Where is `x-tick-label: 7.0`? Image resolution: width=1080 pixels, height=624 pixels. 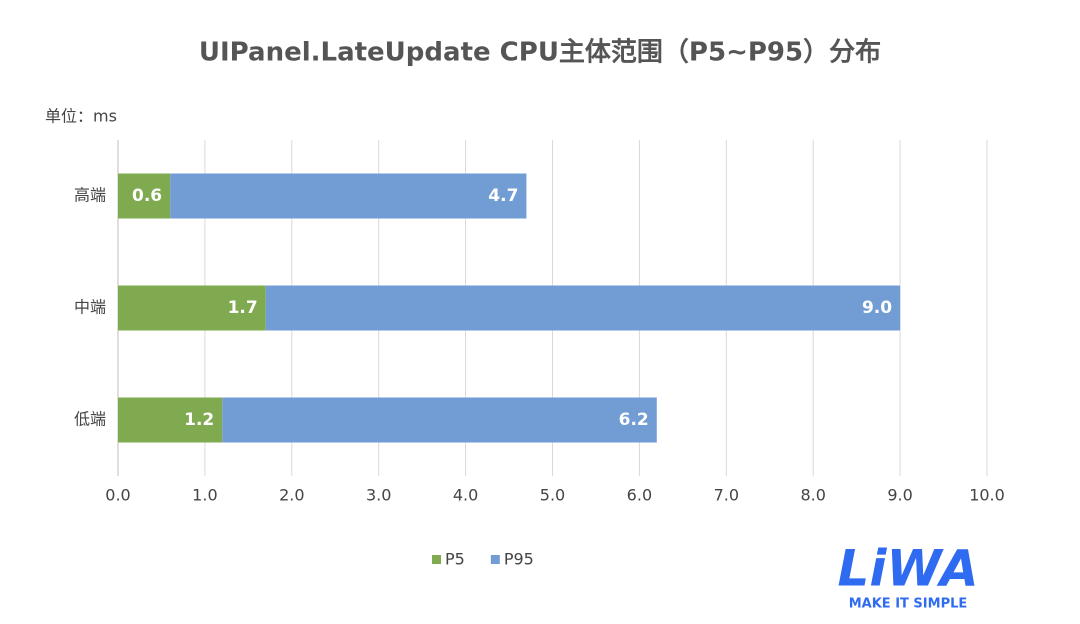
x-tick-label: 7.0 is located at coordinates (726, 495).